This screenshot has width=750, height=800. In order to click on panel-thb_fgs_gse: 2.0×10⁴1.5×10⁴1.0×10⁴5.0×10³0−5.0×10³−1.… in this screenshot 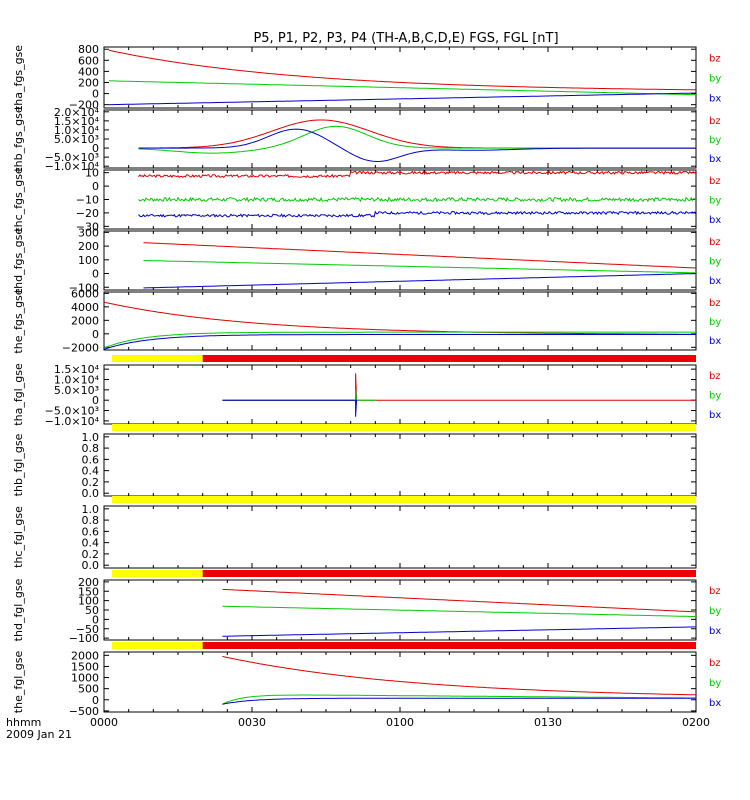, I will do `click(366, 139)`.